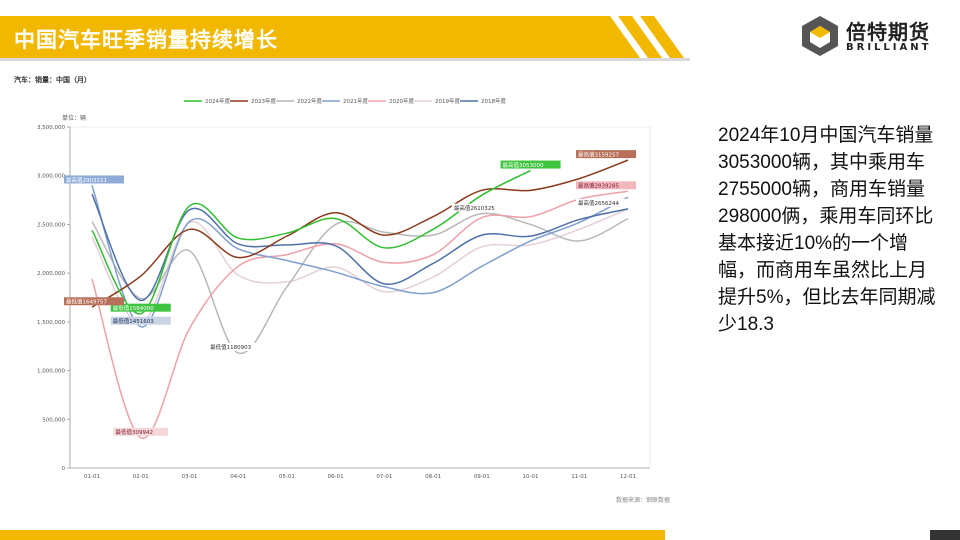  Describe the element at coordinates (433, 477) in the screenshot. I see `x-tick-label: 08-01` at that location.